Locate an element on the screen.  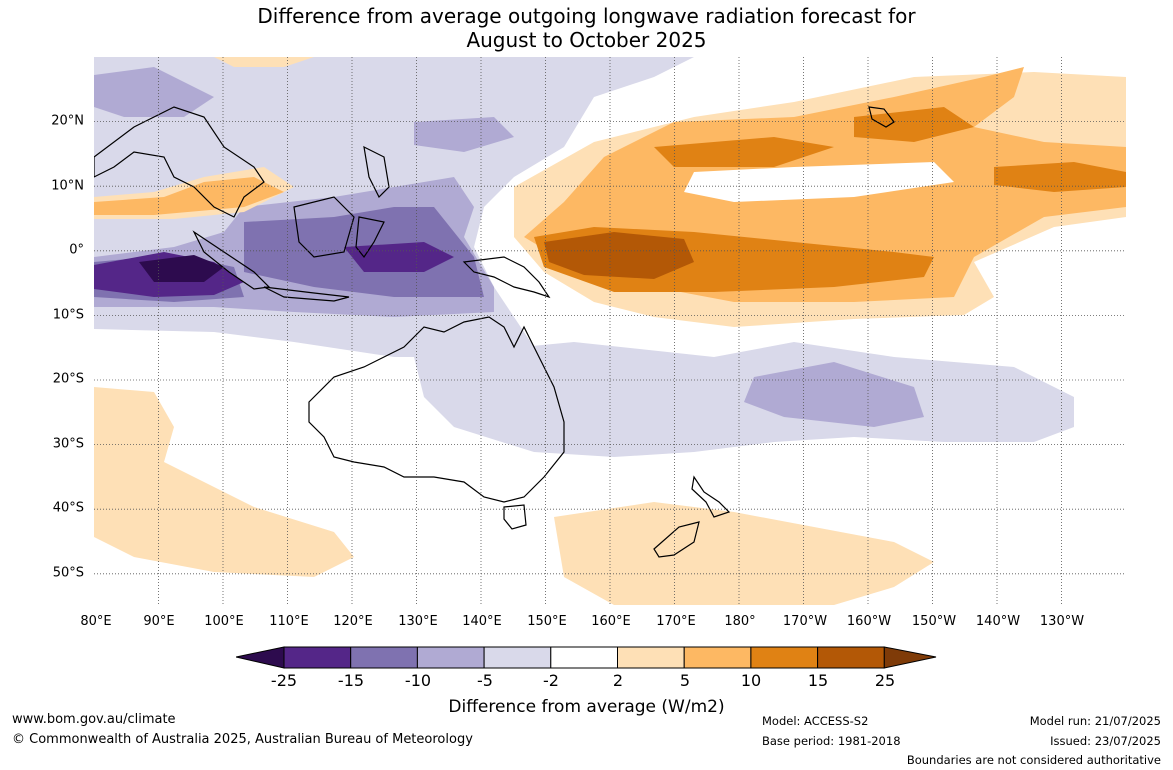
hawaii-outline is located at coordinates (881, 117).